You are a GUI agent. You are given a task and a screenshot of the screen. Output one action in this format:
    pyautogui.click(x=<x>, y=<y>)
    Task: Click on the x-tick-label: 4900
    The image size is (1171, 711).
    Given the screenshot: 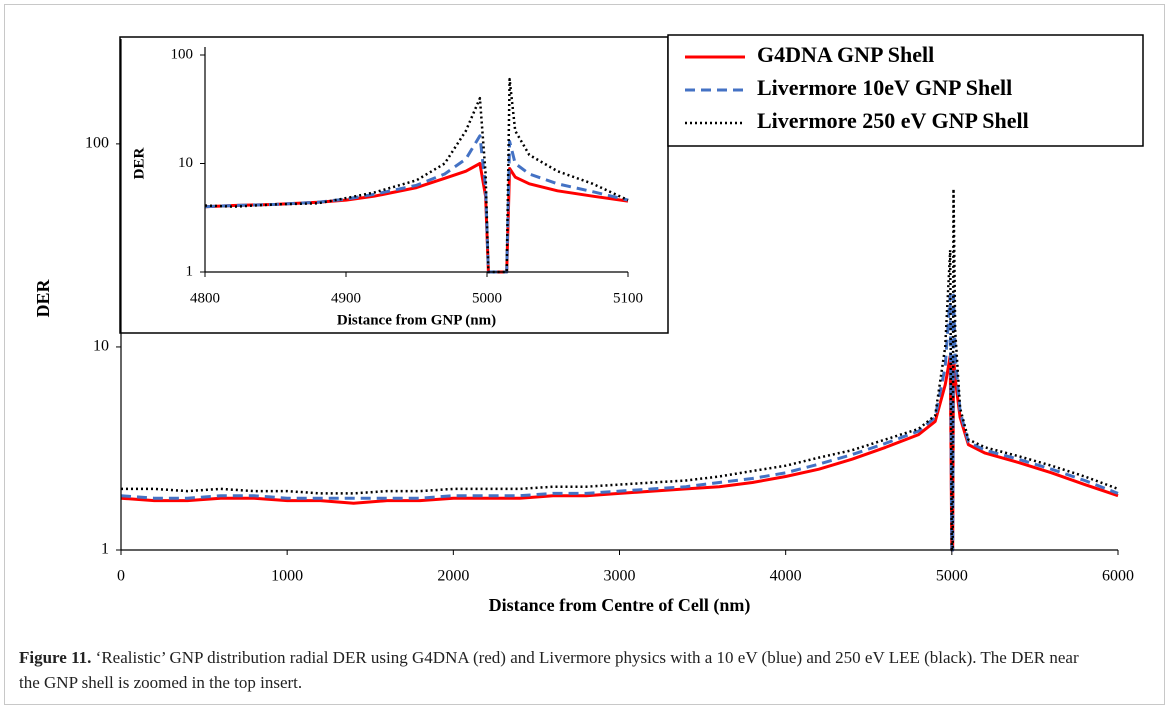 What is the action you would take?
    pyautogui.click(x=346, y=298)
    